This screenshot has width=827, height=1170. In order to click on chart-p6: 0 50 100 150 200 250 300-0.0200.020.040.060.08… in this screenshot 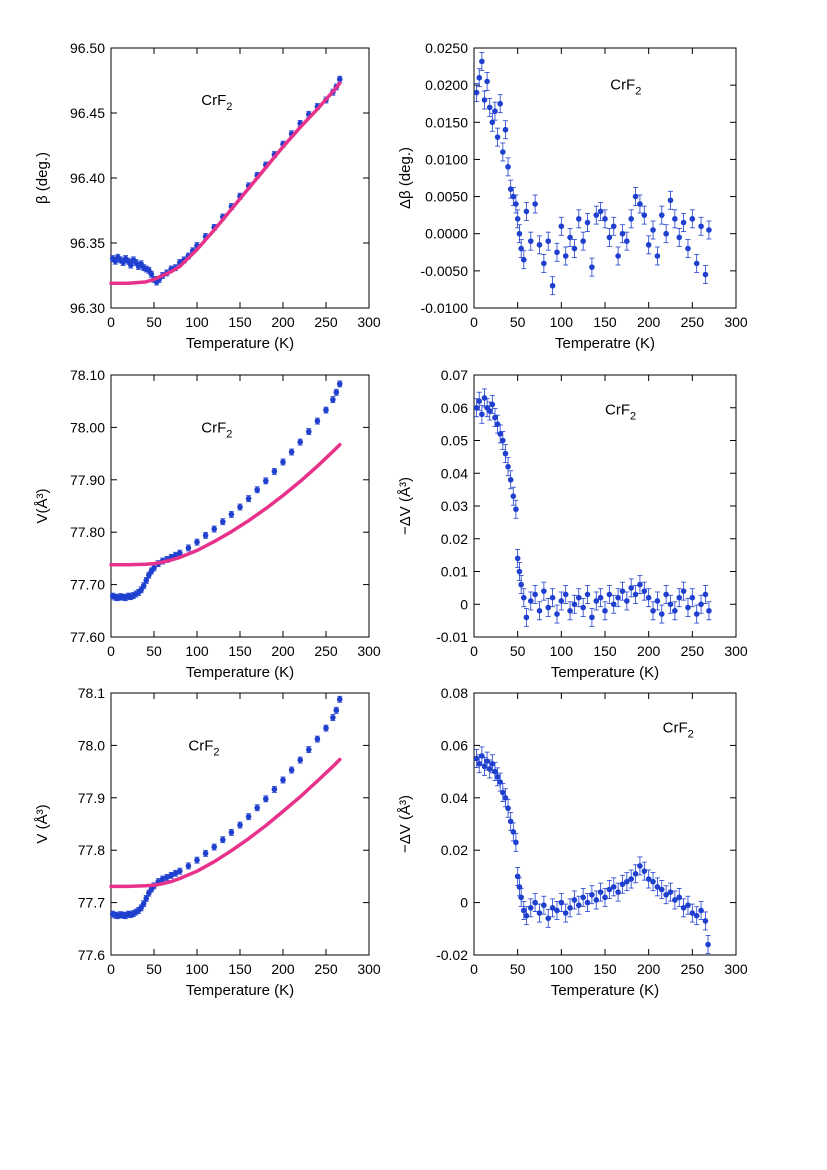, I will do `click(572, 842)`.